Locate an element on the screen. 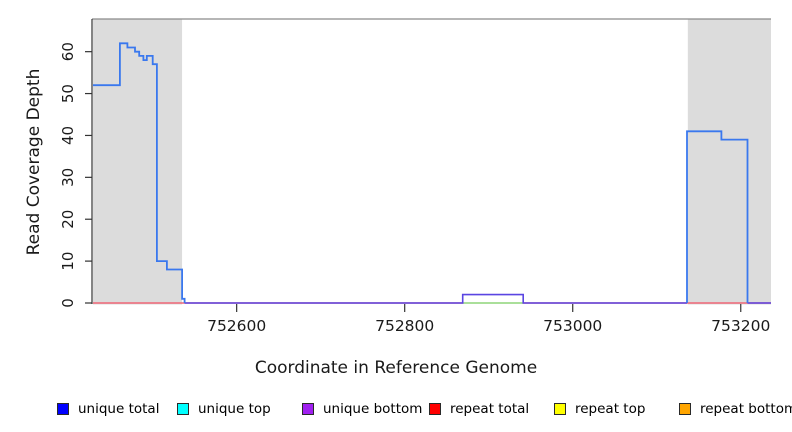  legend-item-repeat-bottom: repeat bottom is located at coordinates (735, 409).